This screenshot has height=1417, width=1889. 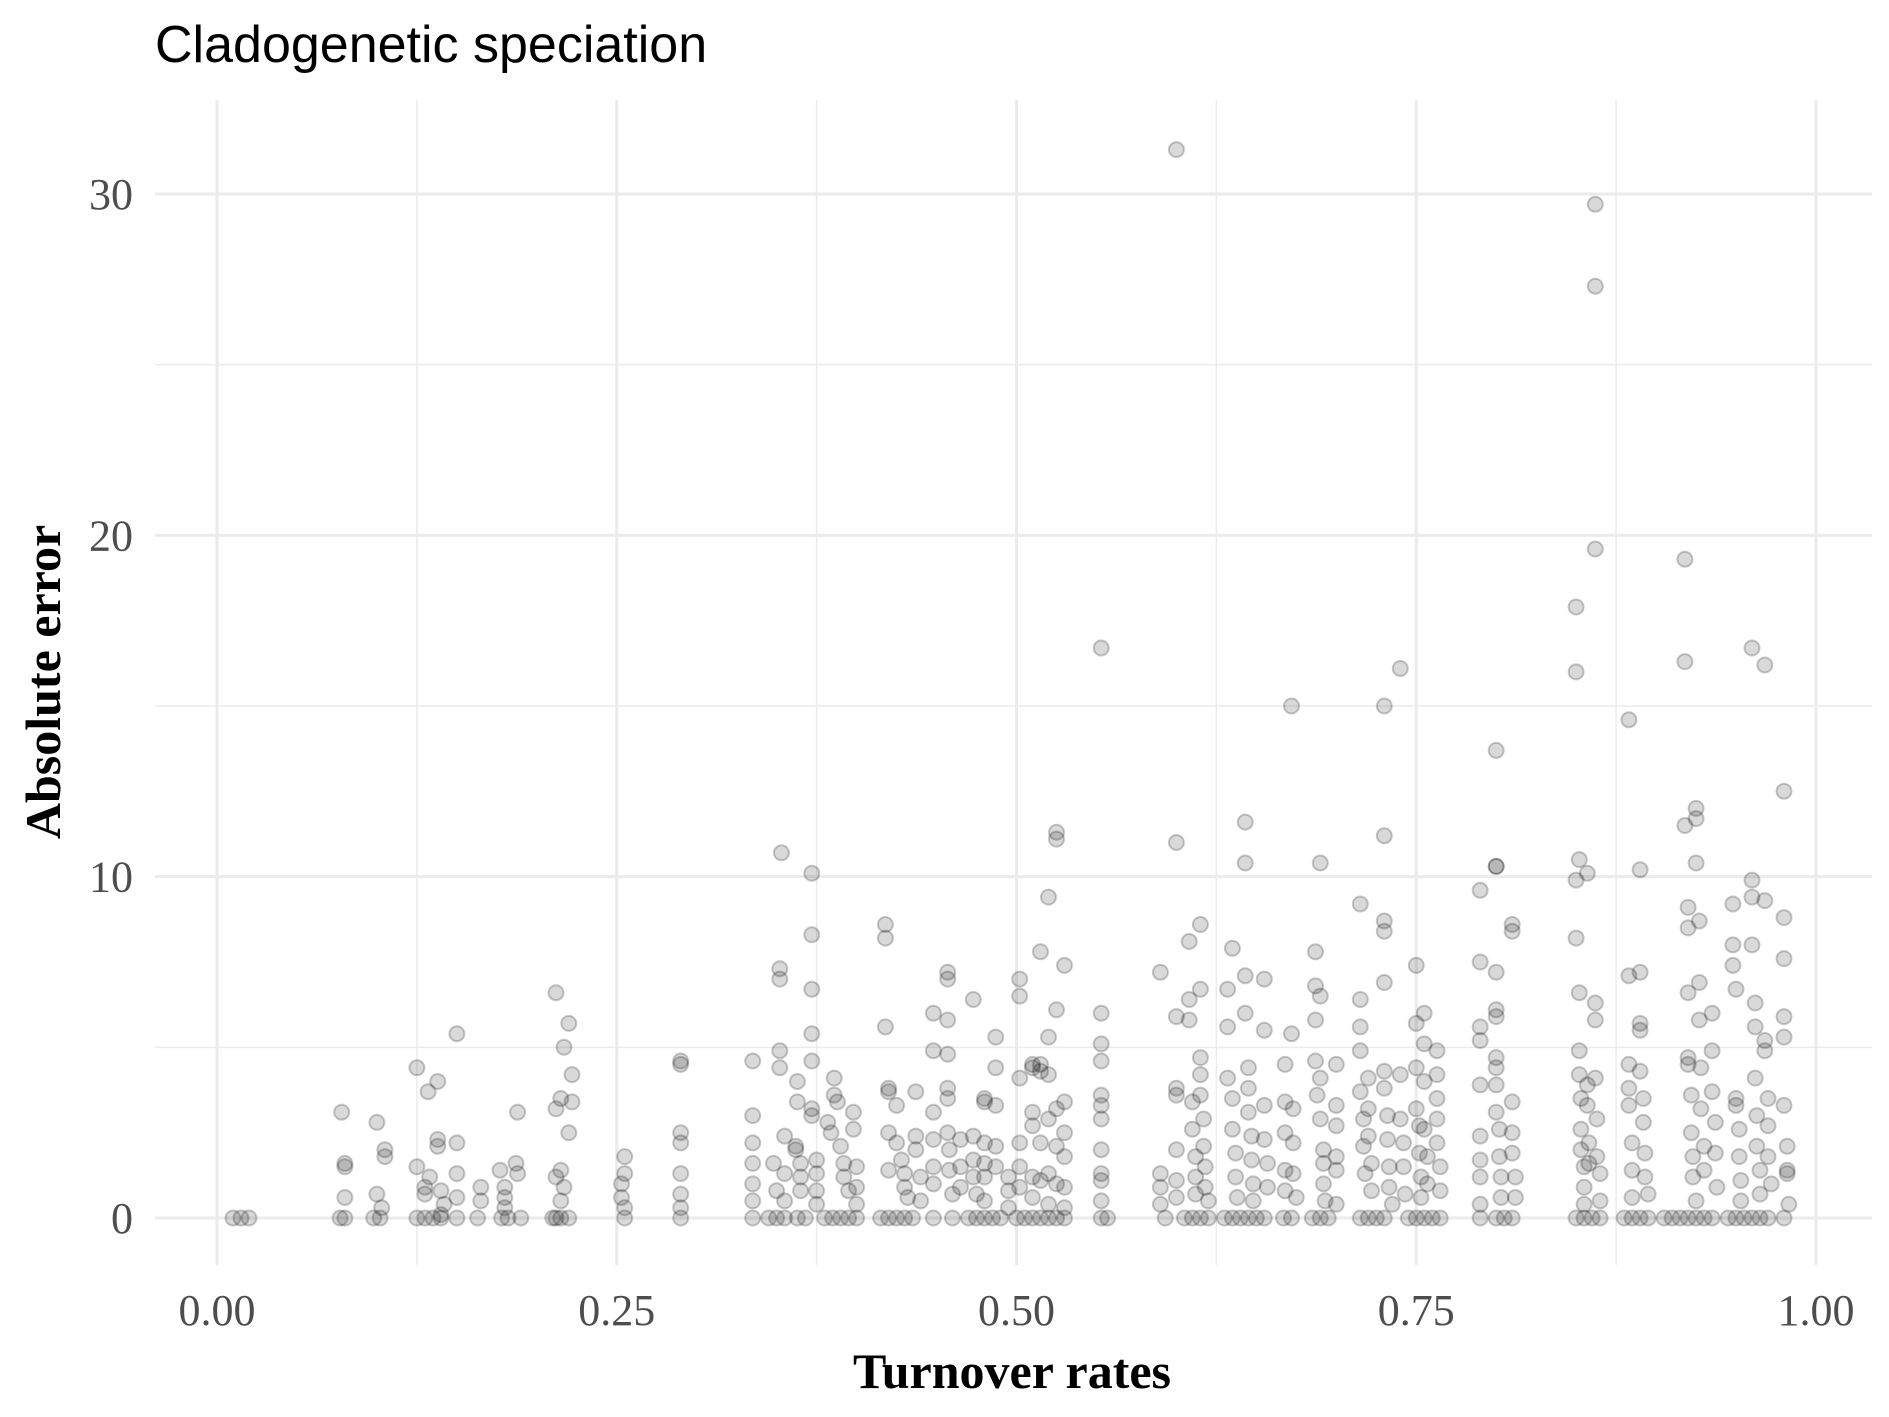 What do you see at coordinates (1012, 1371) in the screenshot?
I see `x-axis-title: Turnover rates` at bounding box center [1012, 1371].